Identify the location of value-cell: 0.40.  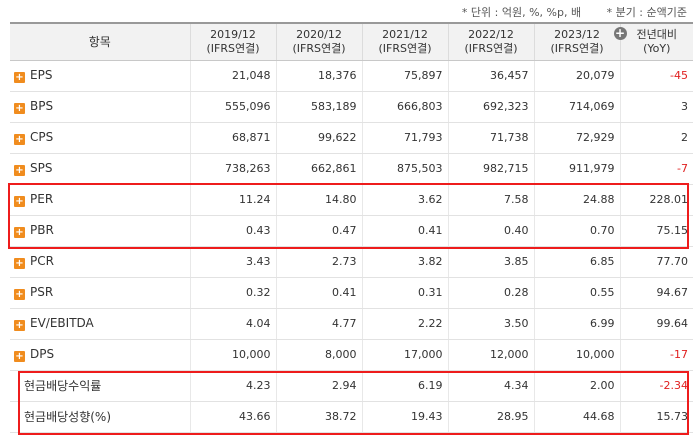
(490, 231).